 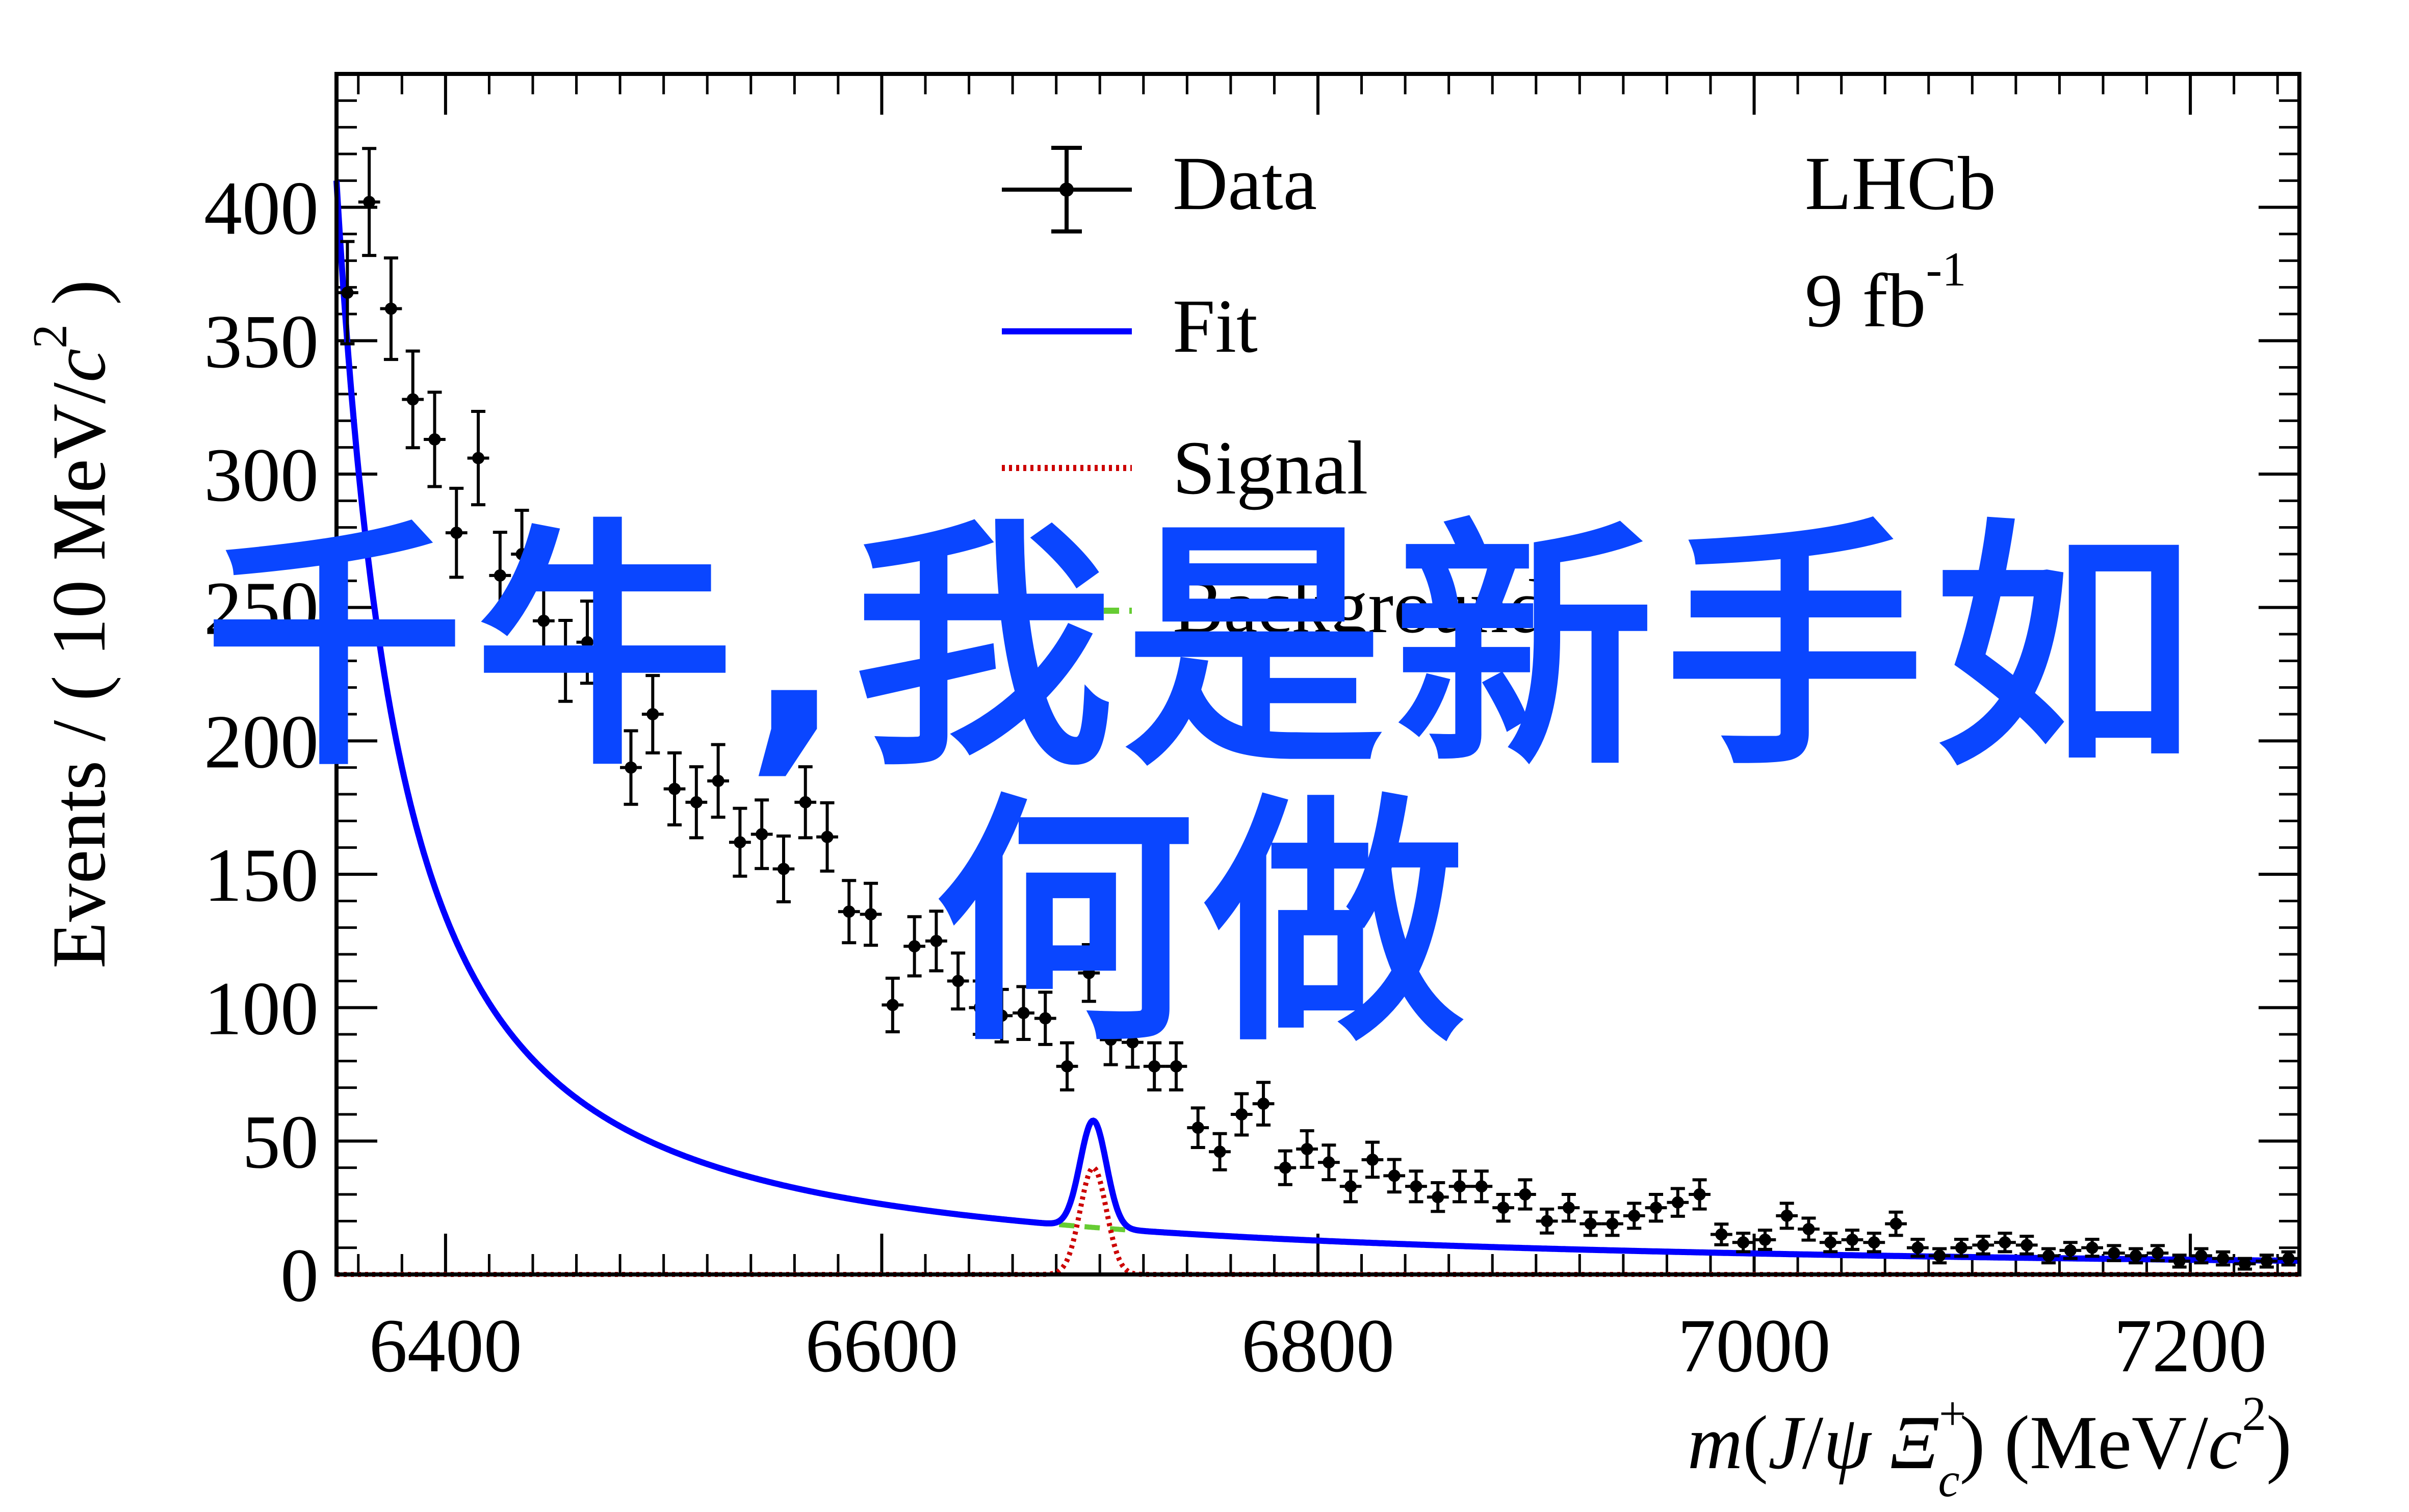 What do you see at coordinates (261, 875) in the screenshot?
I see `y-tick-label: 150` at bounding box center [261, 875].